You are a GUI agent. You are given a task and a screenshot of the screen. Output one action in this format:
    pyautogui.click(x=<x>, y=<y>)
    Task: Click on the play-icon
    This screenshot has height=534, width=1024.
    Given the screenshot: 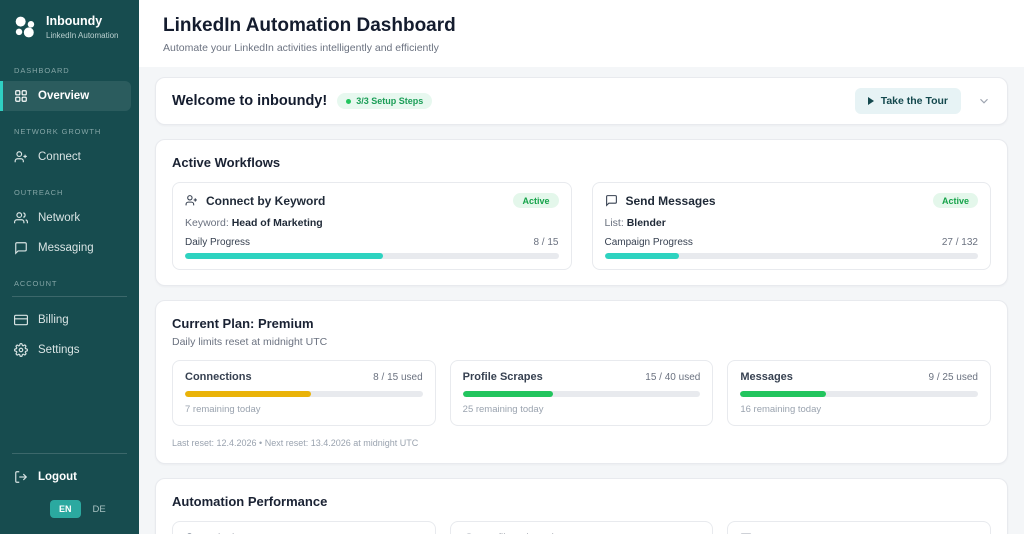 What is the action you would take?
    pyautogui.click(x=870, y=101)
    